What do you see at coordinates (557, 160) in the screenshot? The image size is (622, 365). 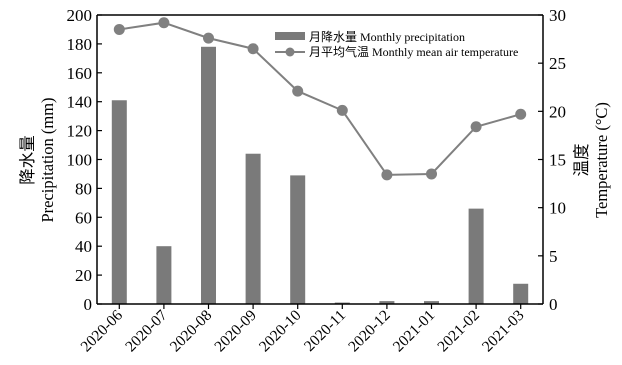 I see `right-tick-label-15: 15` at bounding box center [557, 160].